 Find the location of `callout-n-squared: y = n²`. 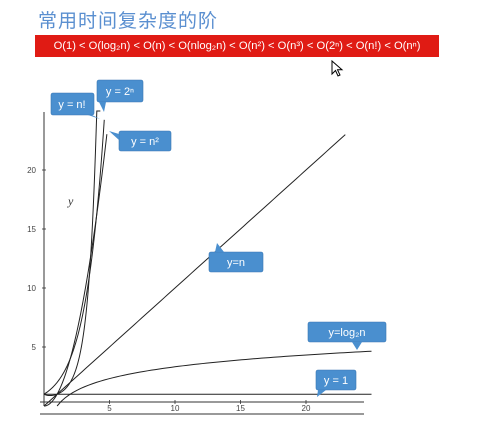

callout-n-squared: y = n² is located at coordinates (140, 141).